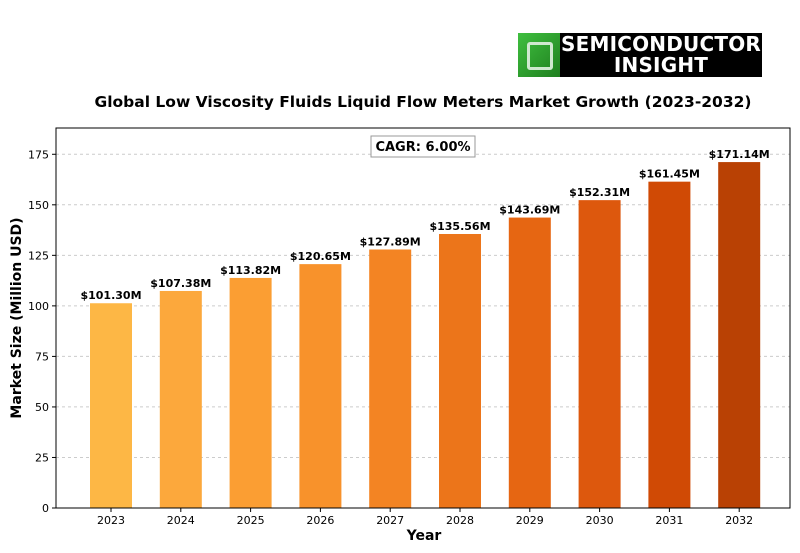  I want to click on logo-line-2: INSIGHT, so click(661, 65).